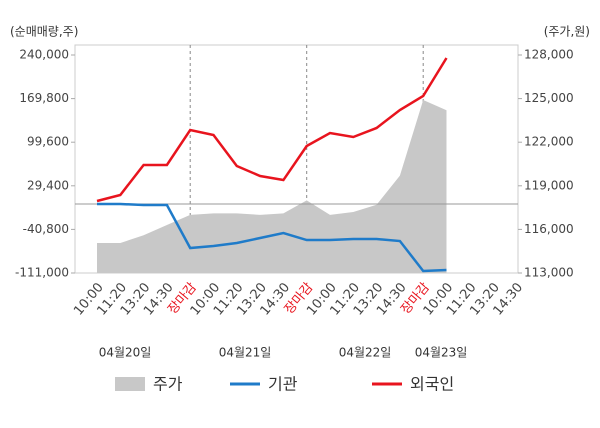  Describe the element at coordinates (549, 55) in the screenshot. I see `y2-tick-label: 128,000` at that location.